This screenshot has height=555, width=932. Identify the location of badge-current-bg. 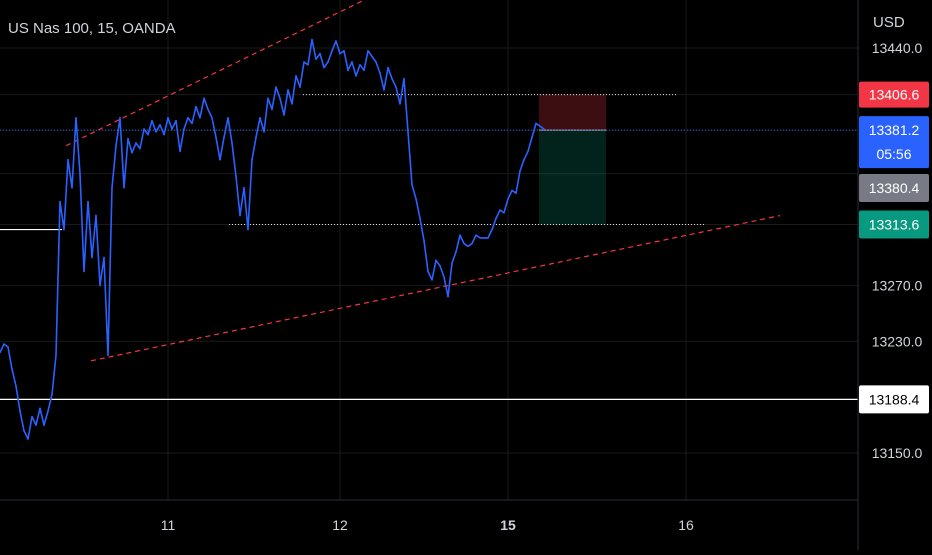
(894, 142).